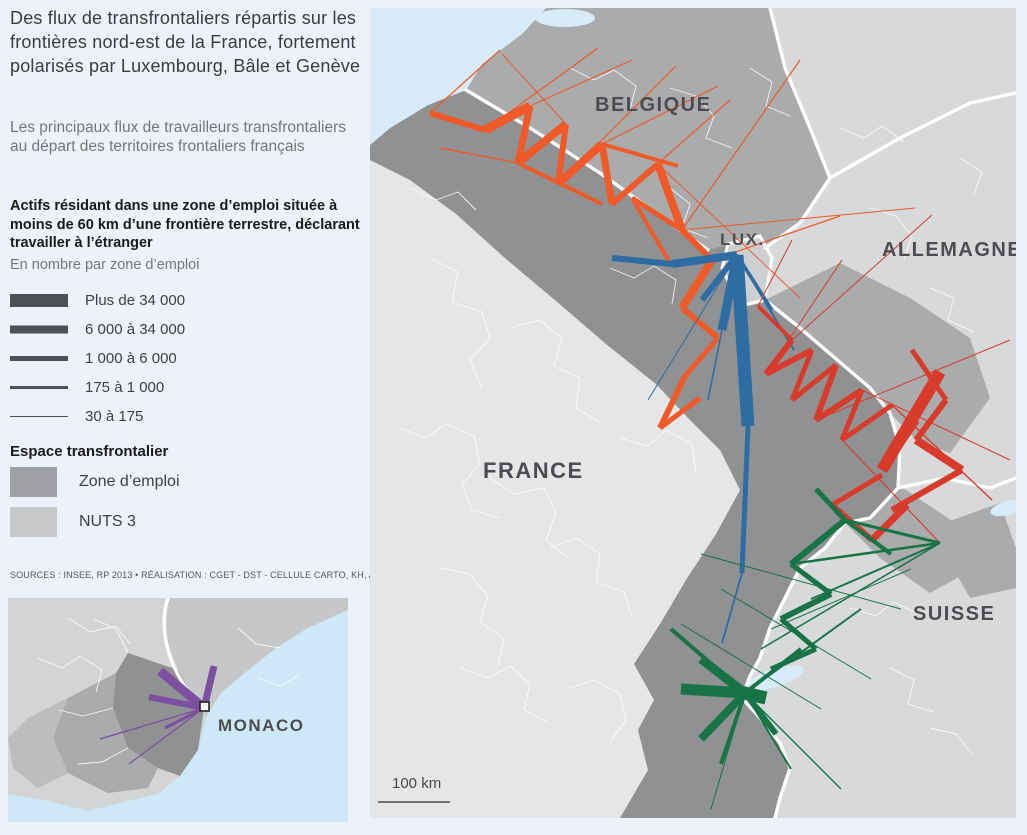 Image resolution: width=1027 pixels, height=835 pixels. Describe the element at coordinates (533, 470) in the screenshot. I see `label-france: FRANCE` at that location.